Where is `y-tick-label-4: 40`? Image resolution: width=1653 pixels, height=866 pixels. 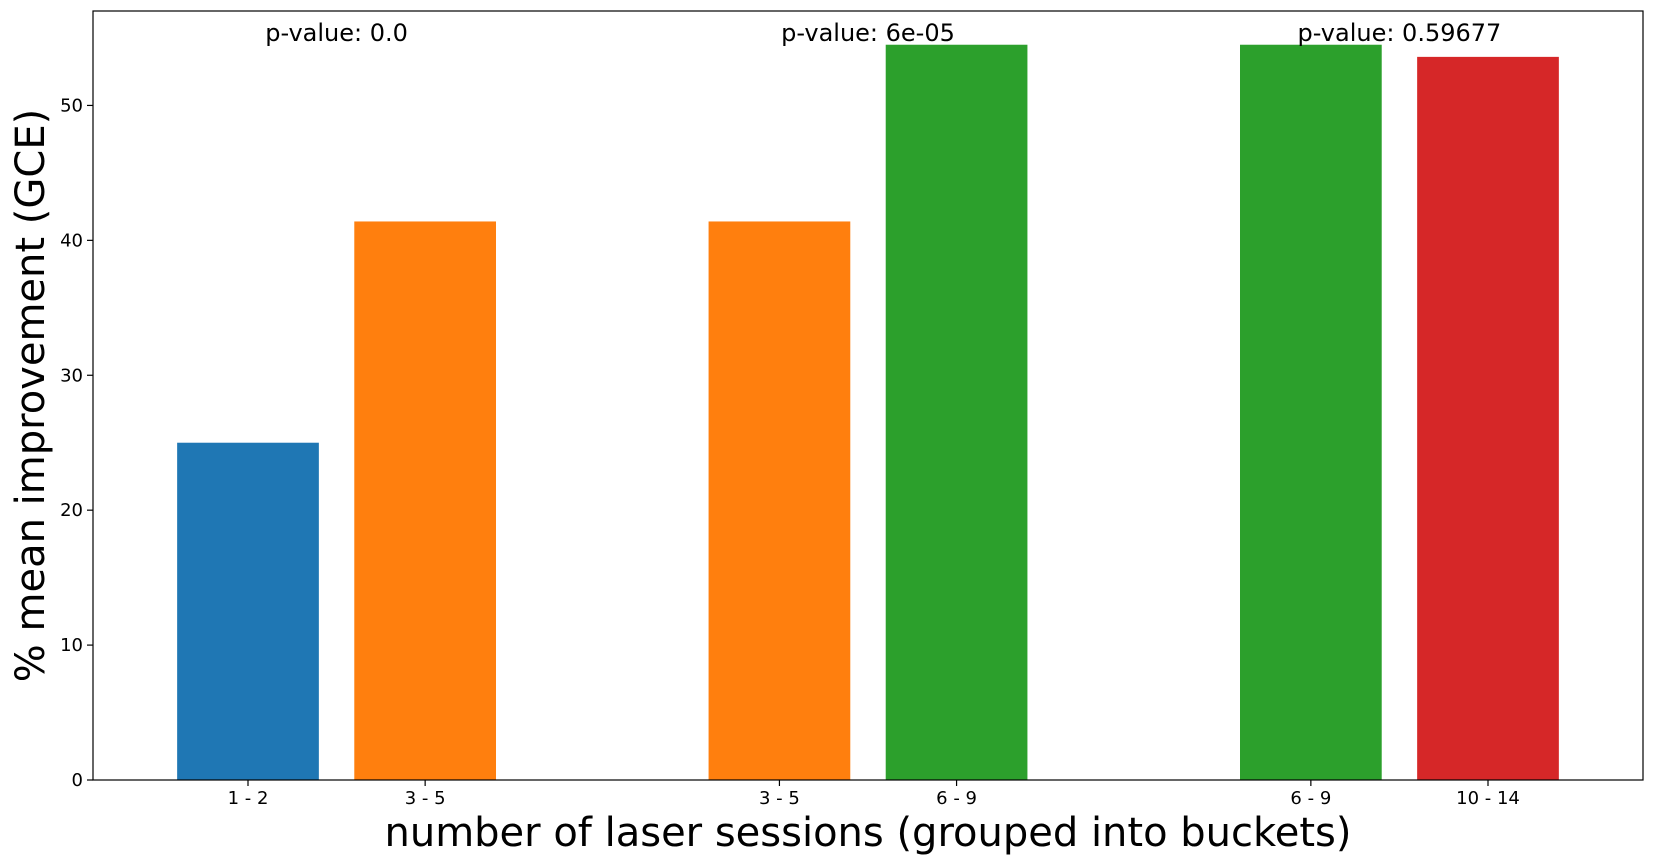
y-tick-label-4: 40 is located at coordinates (71, 240).